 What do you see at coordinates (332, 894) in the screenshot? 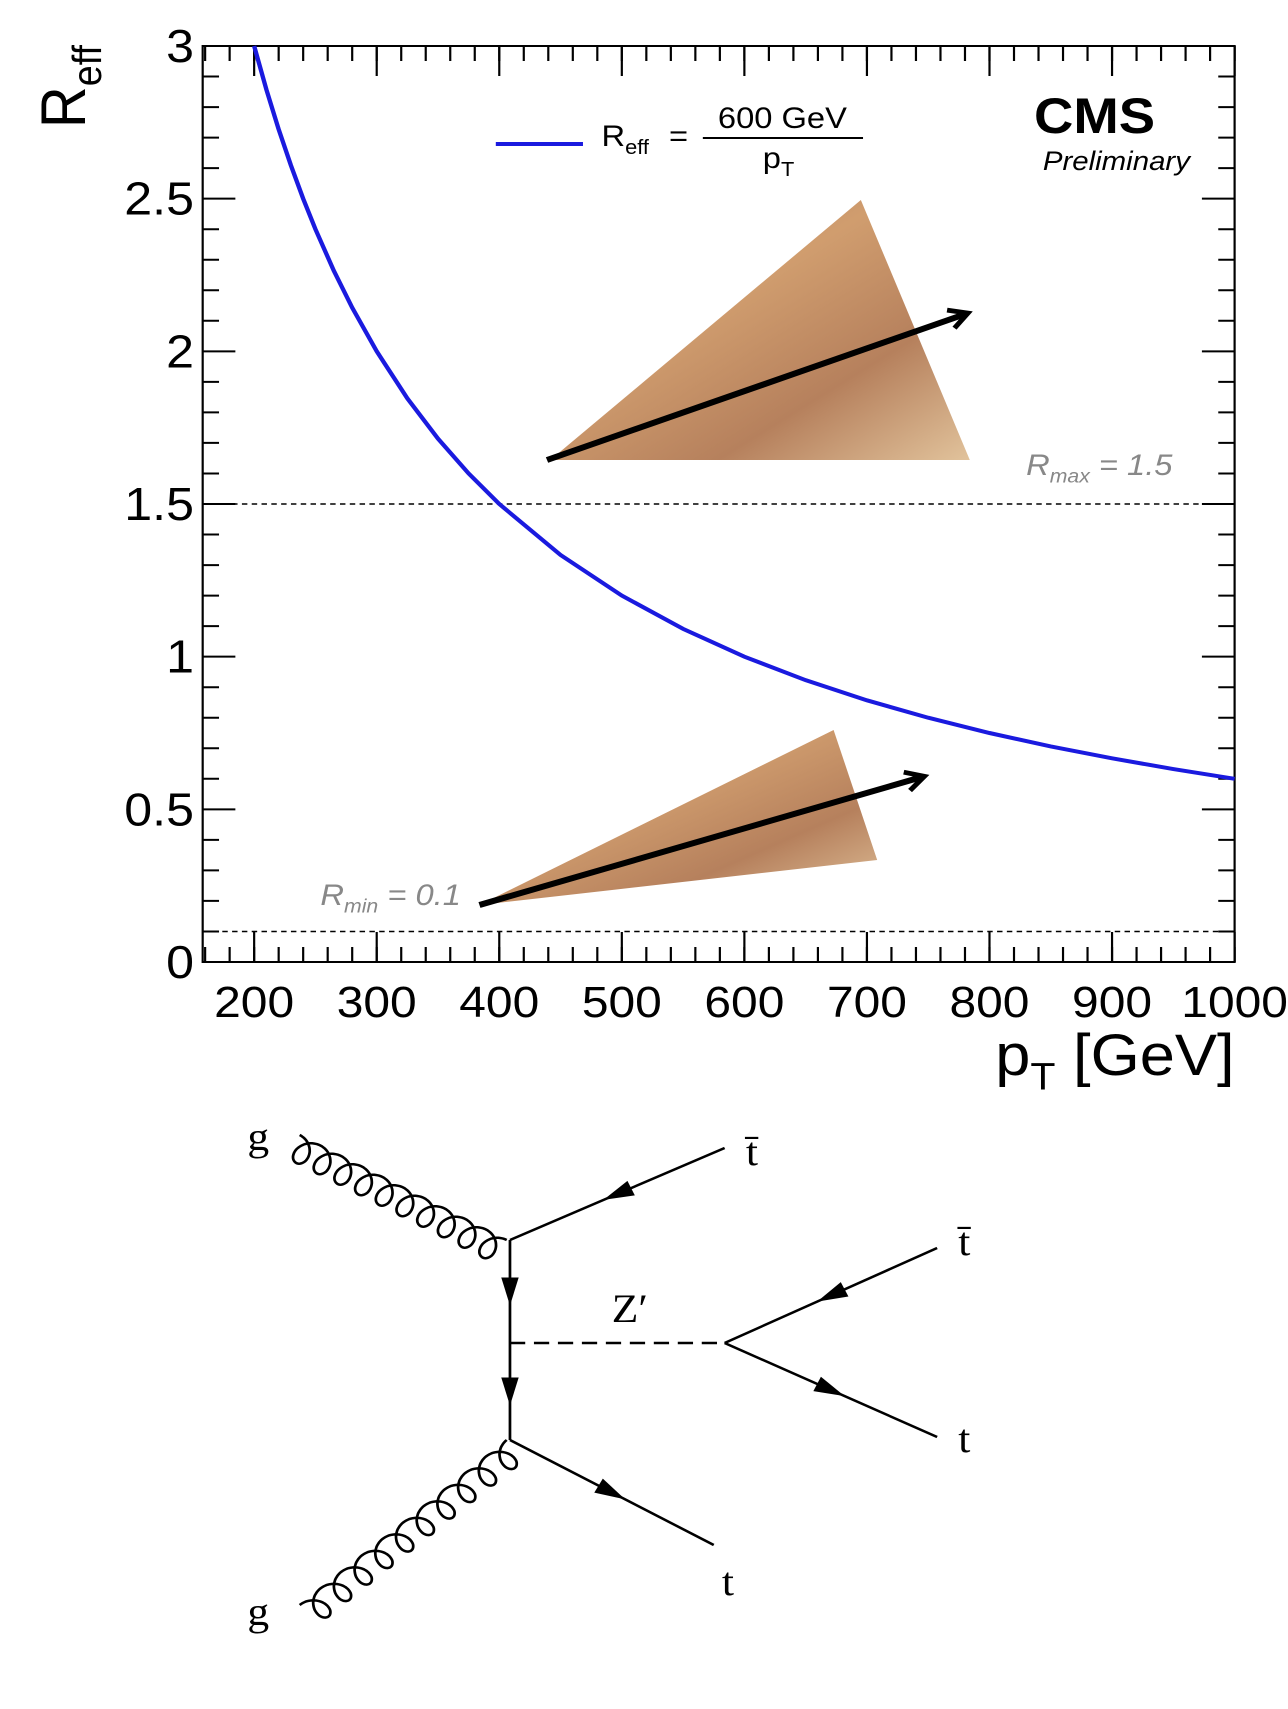
I see `rmin-label-main: R` at bounding box center [332, 894].